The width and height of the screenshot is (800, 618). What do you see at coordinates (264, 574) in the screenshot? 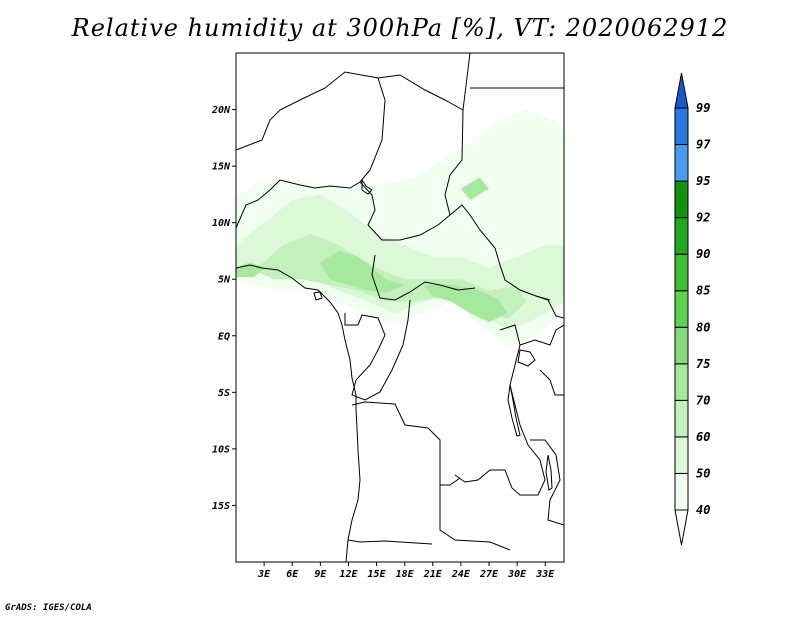
I see `lon-tick-label: 3E` at bounding box center [264, 574].